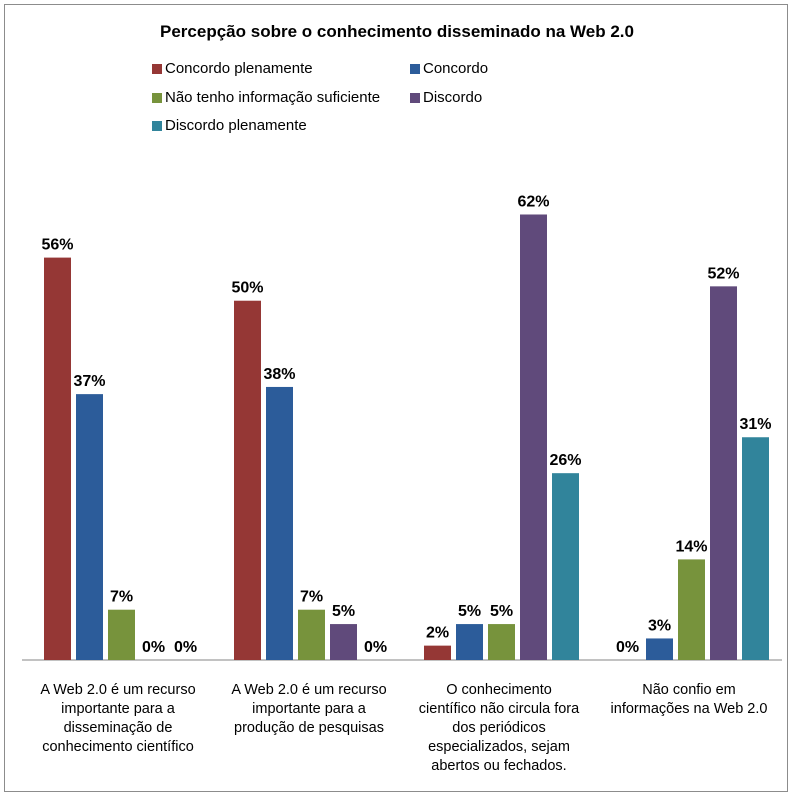 This screenshot has width=794, height=798. I want to click on bar-g1-s2, so click(89, 527).